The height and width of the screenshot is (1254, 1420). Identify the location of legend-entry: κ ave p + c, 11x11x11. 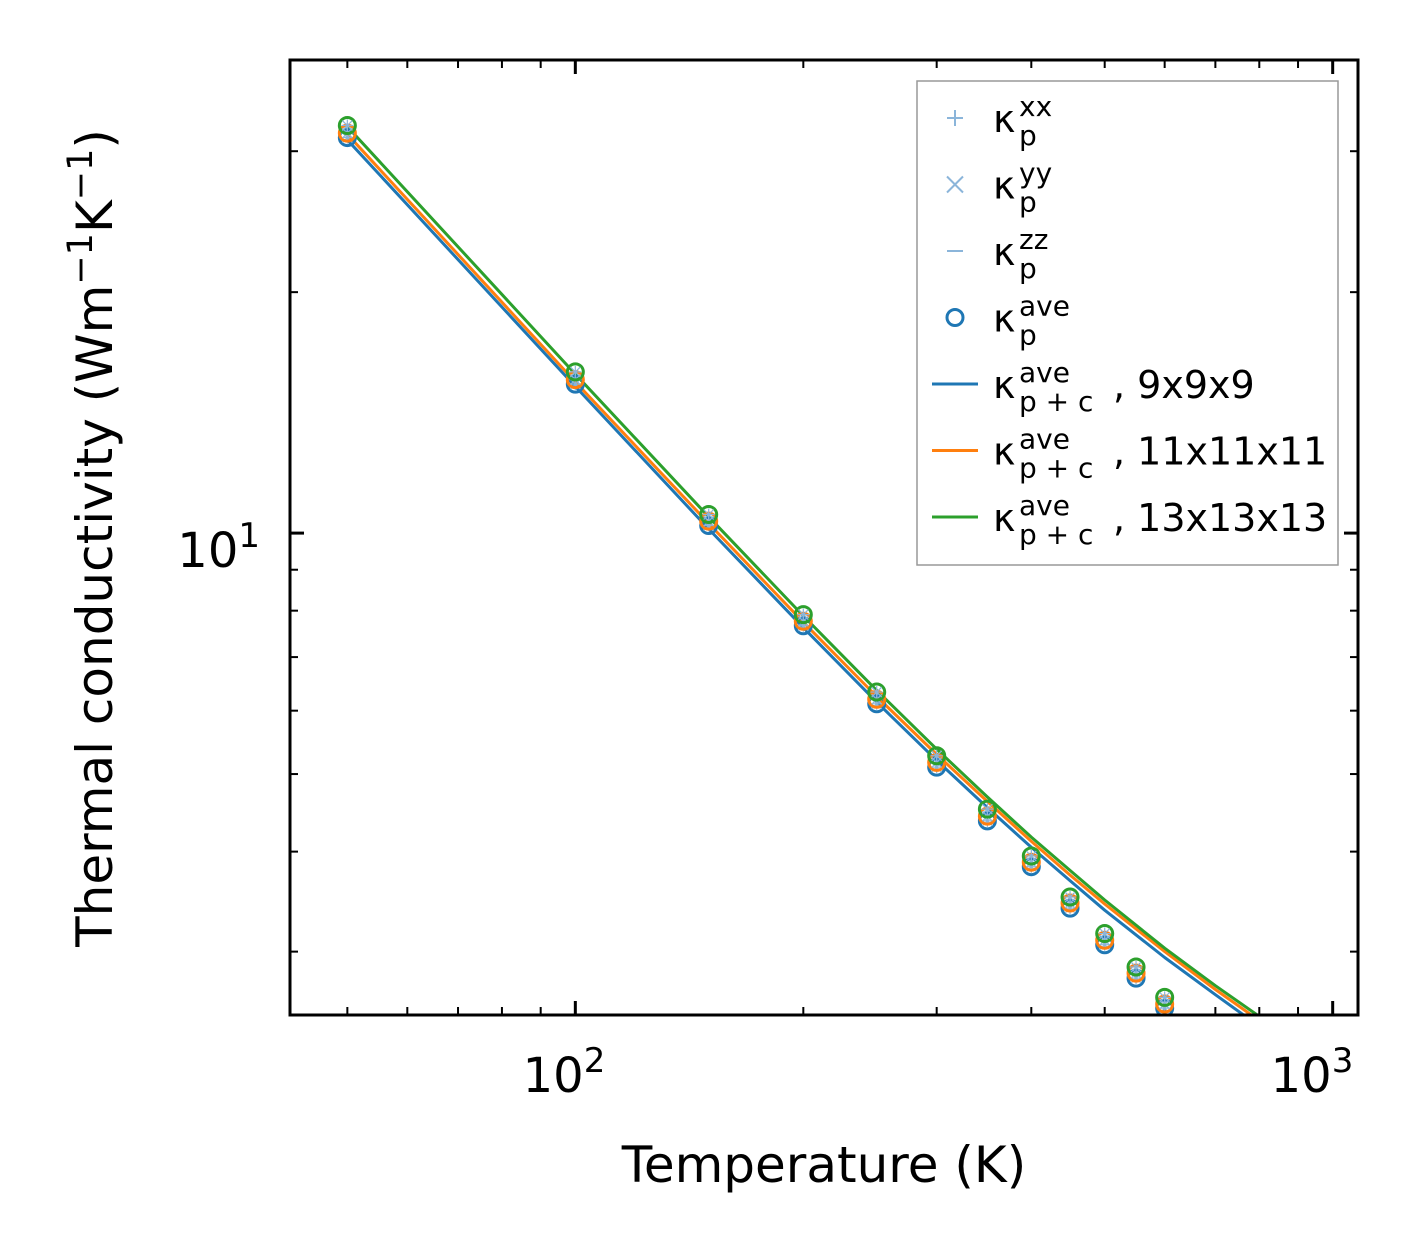
(1129, 454).